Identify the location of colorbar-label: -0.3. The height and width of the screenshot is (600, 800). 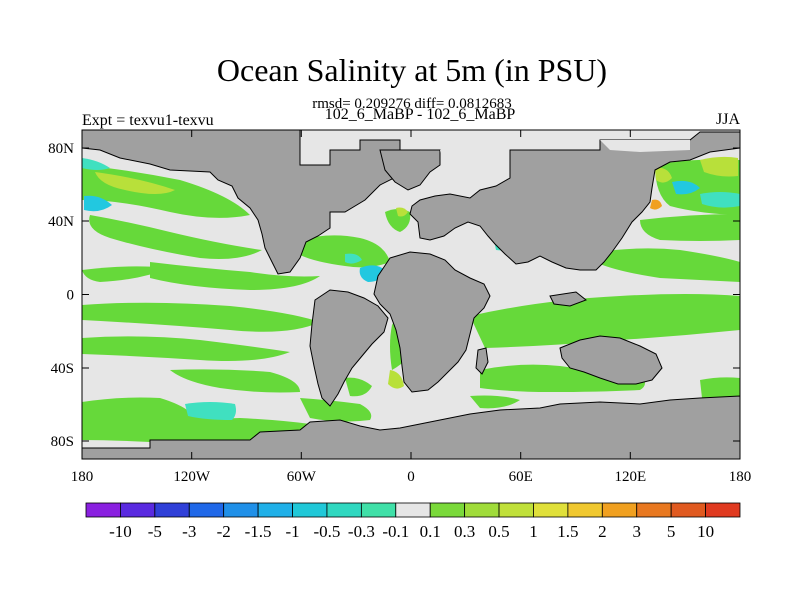
(361, 531).